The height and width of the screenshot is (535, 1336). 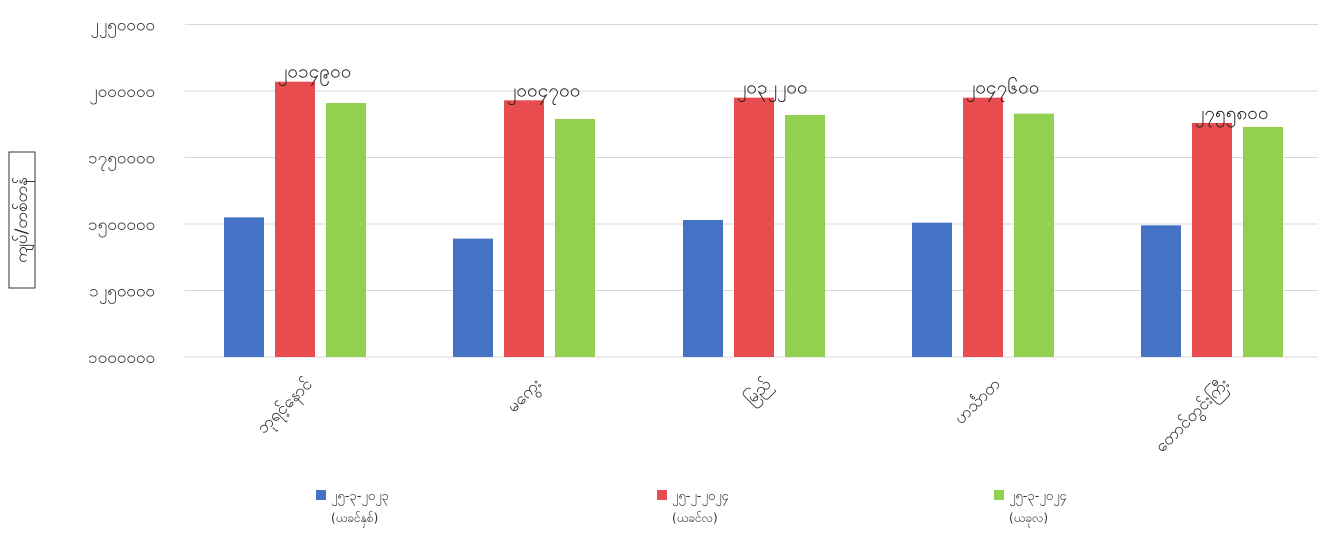 I want to click on data-label: ၂၇၅၅၈၀၀, so click(x=1232, y=115).